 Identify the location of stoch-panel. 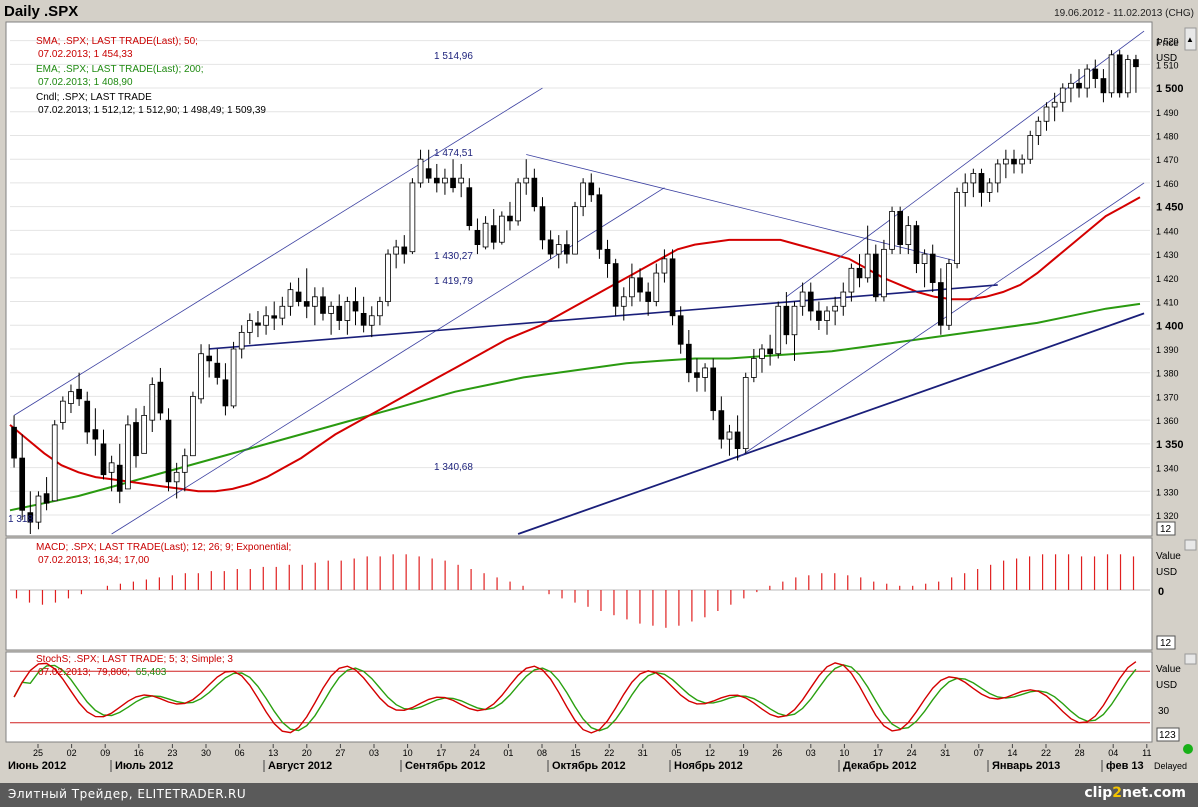
(579, 697).